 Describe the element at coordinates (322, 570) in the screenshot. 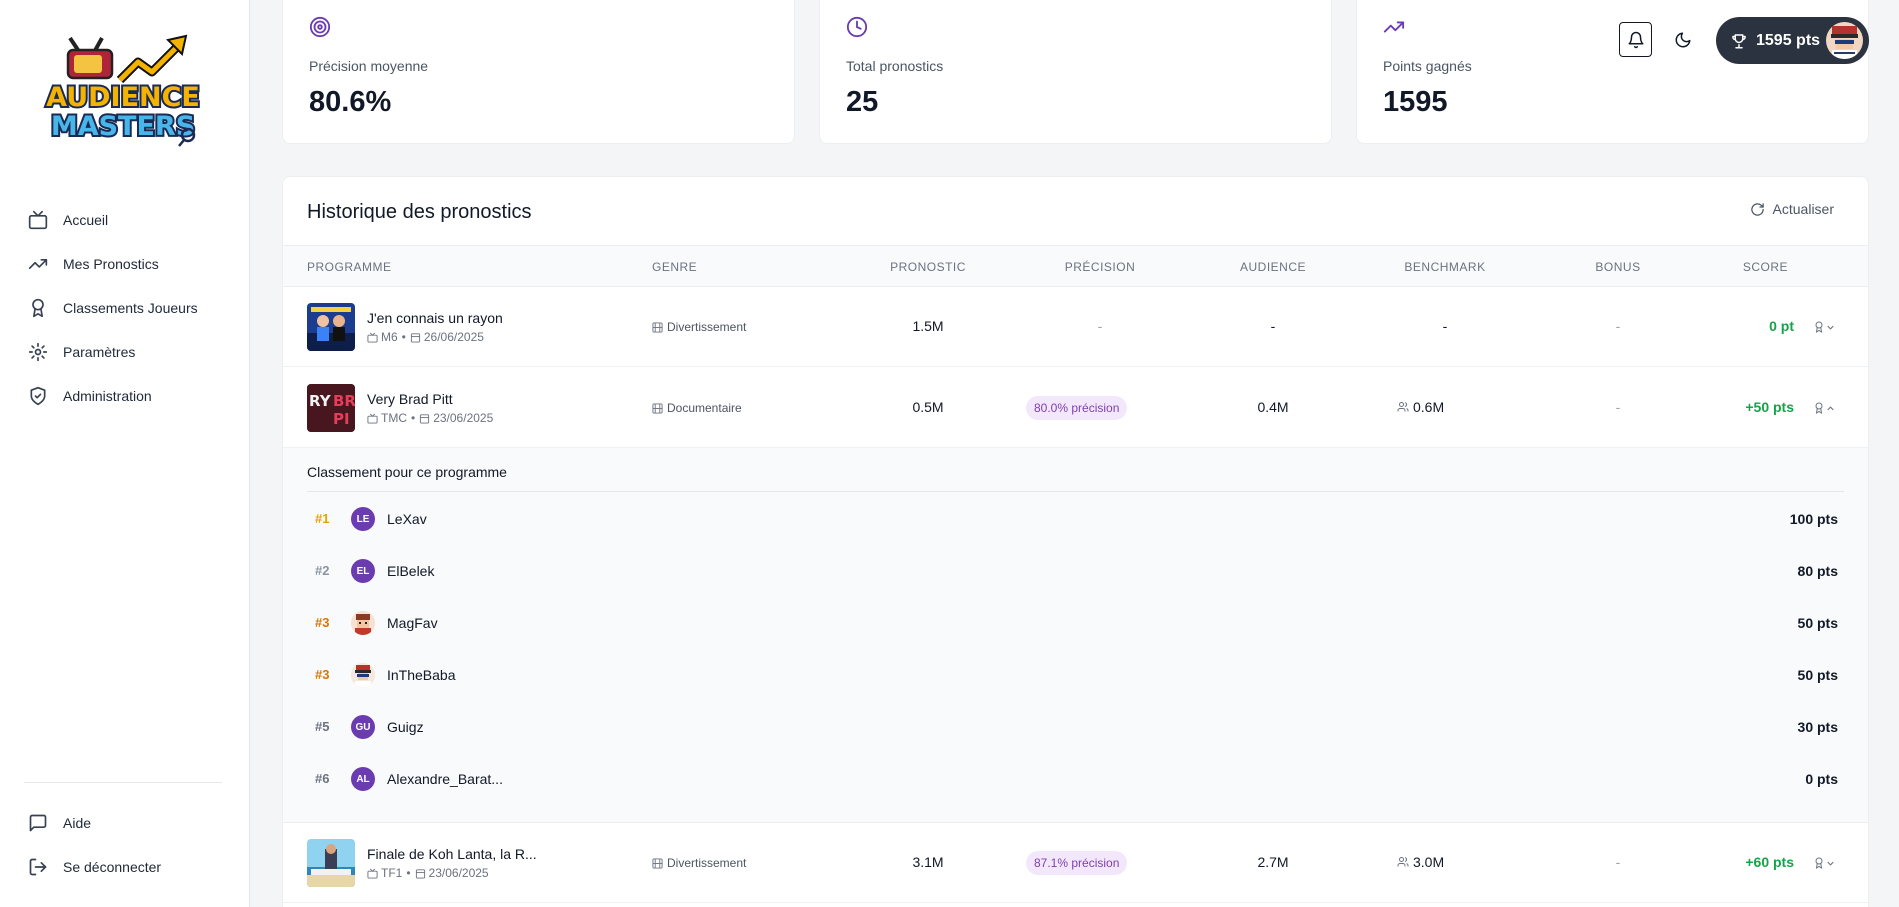

I see `rank-number: #2` at that location.